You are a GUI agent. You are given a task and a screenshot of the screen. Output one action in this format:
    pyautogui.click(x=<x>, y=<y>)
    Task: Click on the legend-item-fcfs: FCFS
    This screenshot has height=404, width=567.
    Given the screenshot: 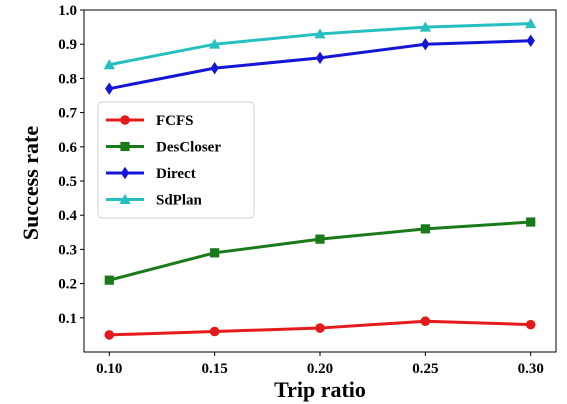 What is the action you would take?
    pyautogui.click(x=150, y=121)
    